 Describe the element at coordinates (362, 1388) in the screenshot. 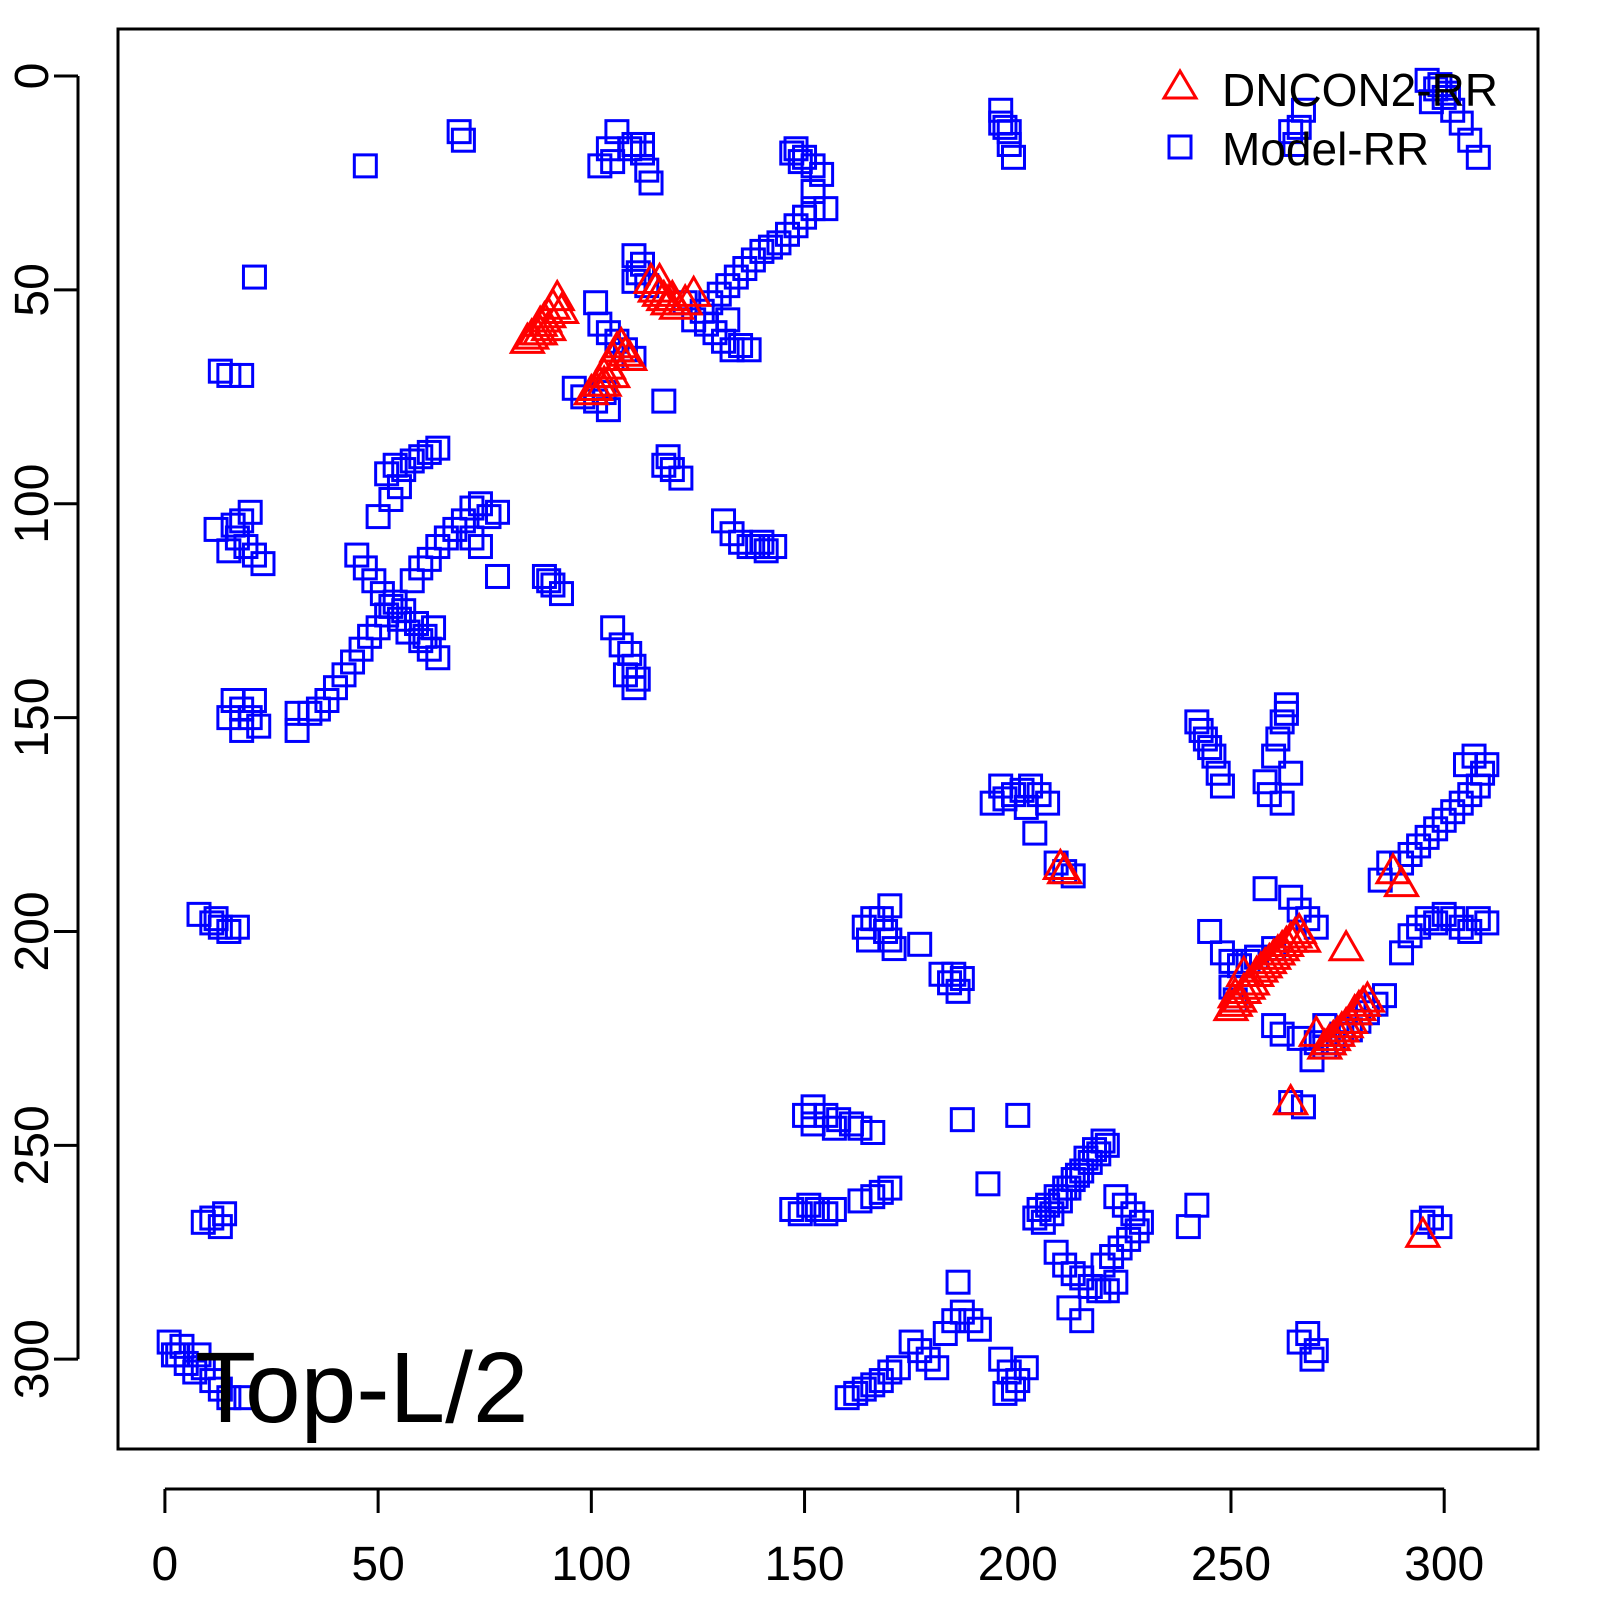

I see `chart-annotation: Top-L/2` at that location.